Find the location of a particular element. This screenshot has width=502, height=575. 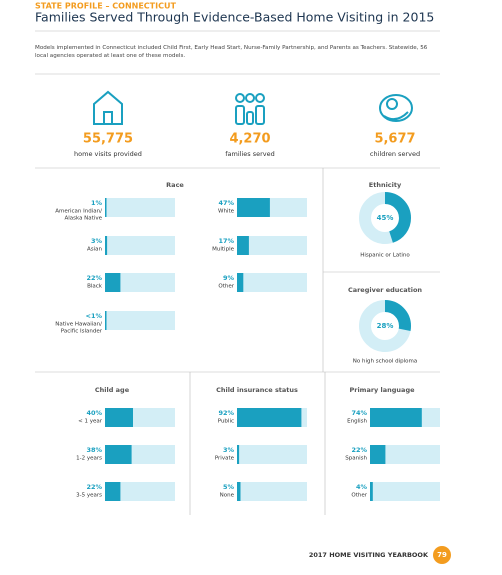

value-label: <1% is located at coordinates (94, 316).